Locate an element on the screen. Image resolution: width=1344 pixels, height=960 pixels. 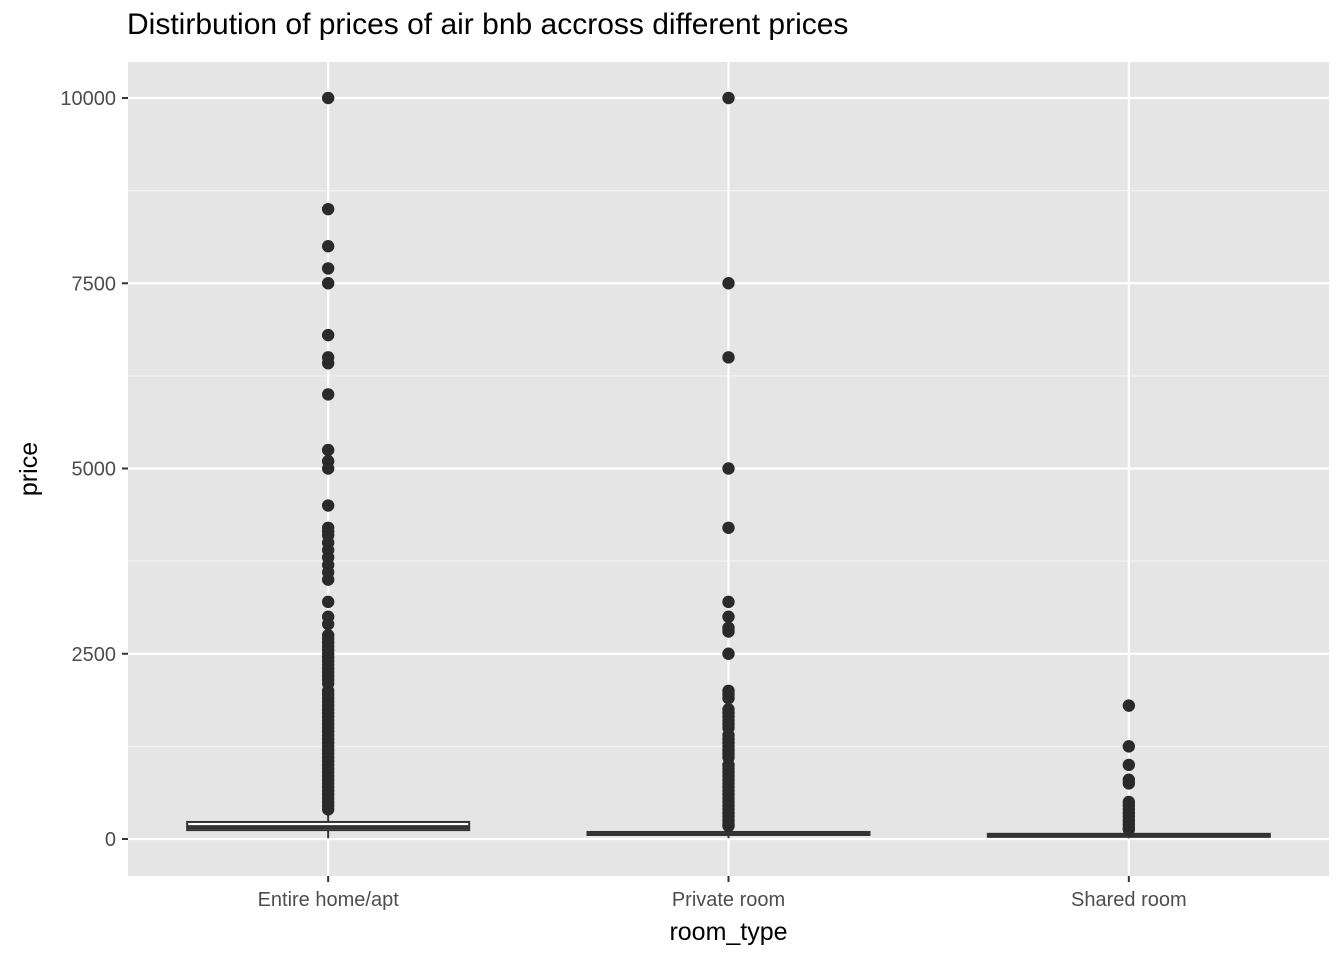
y-tick-label: 7500 is located at coordinates (94, 284).